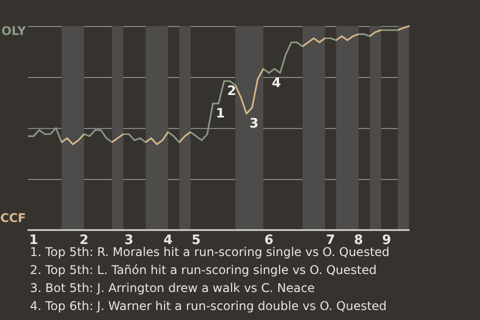 The width and height of the screenshot is (480, 320). Describe the element at coordinates (231, 92) in the screenshot. I see `annotation: 2` at that location.